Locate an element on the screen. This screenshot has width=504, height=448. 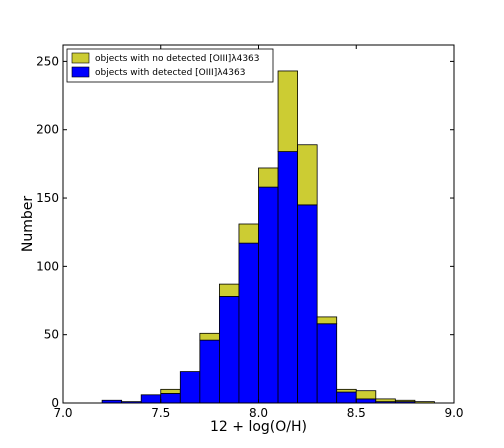
x-tick-label-4: 9.0 is located at coordinates (453, 413).